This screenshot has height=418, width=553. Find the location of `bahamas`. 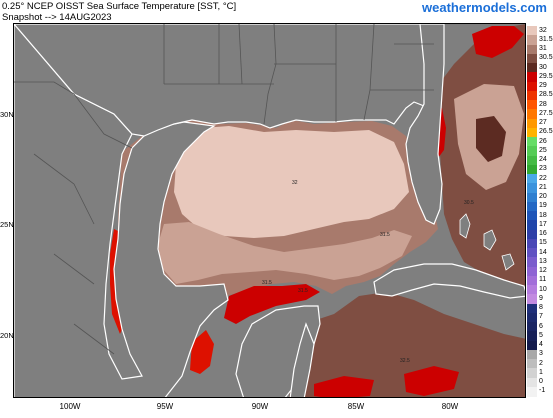

bahamas is located at coordinates (487, 242).